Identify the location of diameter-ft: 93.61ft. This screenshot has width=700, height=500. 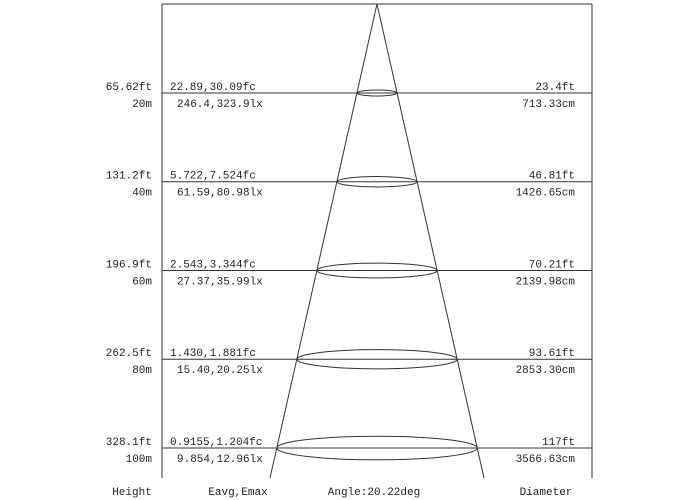
(552, 354).